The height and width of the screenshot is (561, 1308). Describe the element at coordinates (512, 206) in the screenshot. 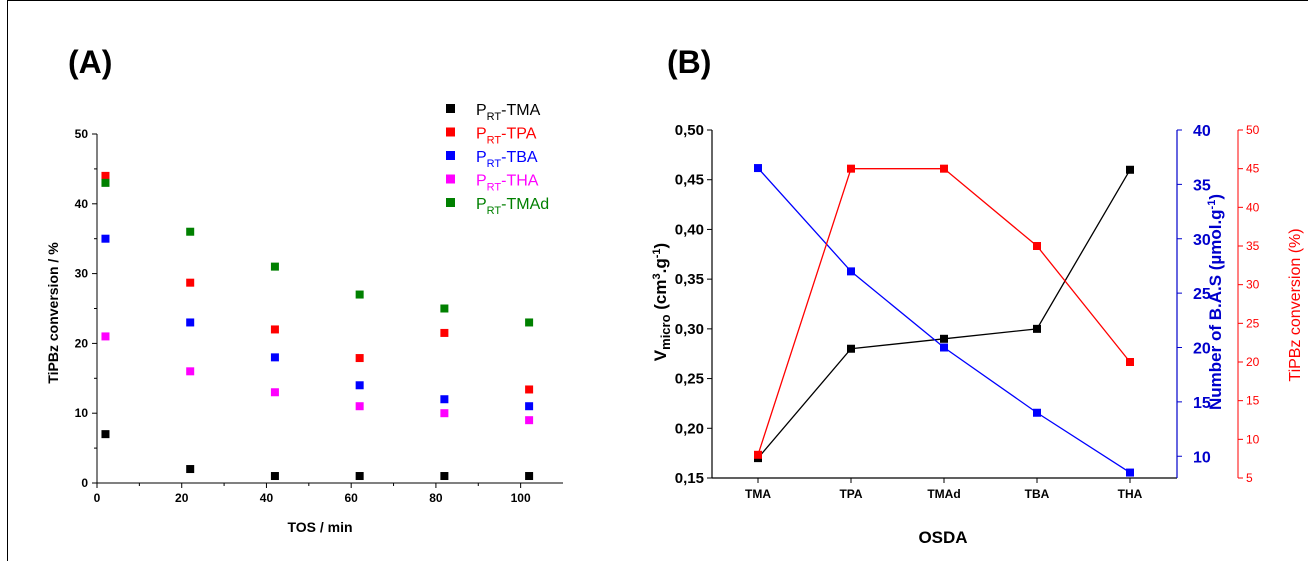

I see `legend-label-tmad: PRT-TMAd` at that location.